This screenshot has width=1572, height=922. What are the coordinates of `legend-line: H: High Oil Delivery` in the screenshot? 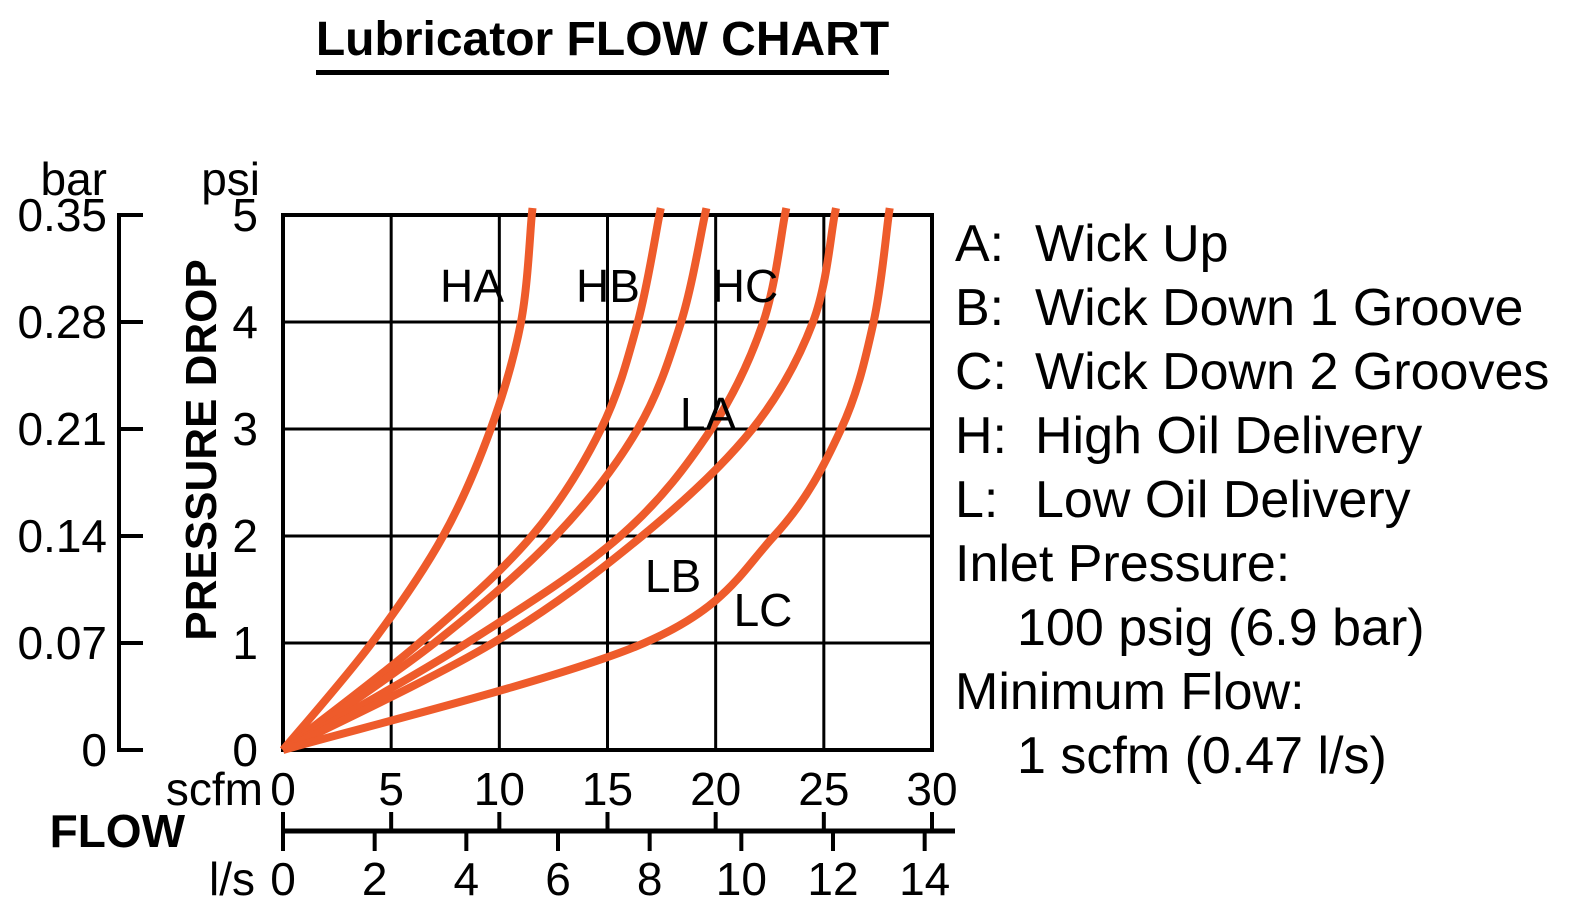 It's located at (1260, 436).